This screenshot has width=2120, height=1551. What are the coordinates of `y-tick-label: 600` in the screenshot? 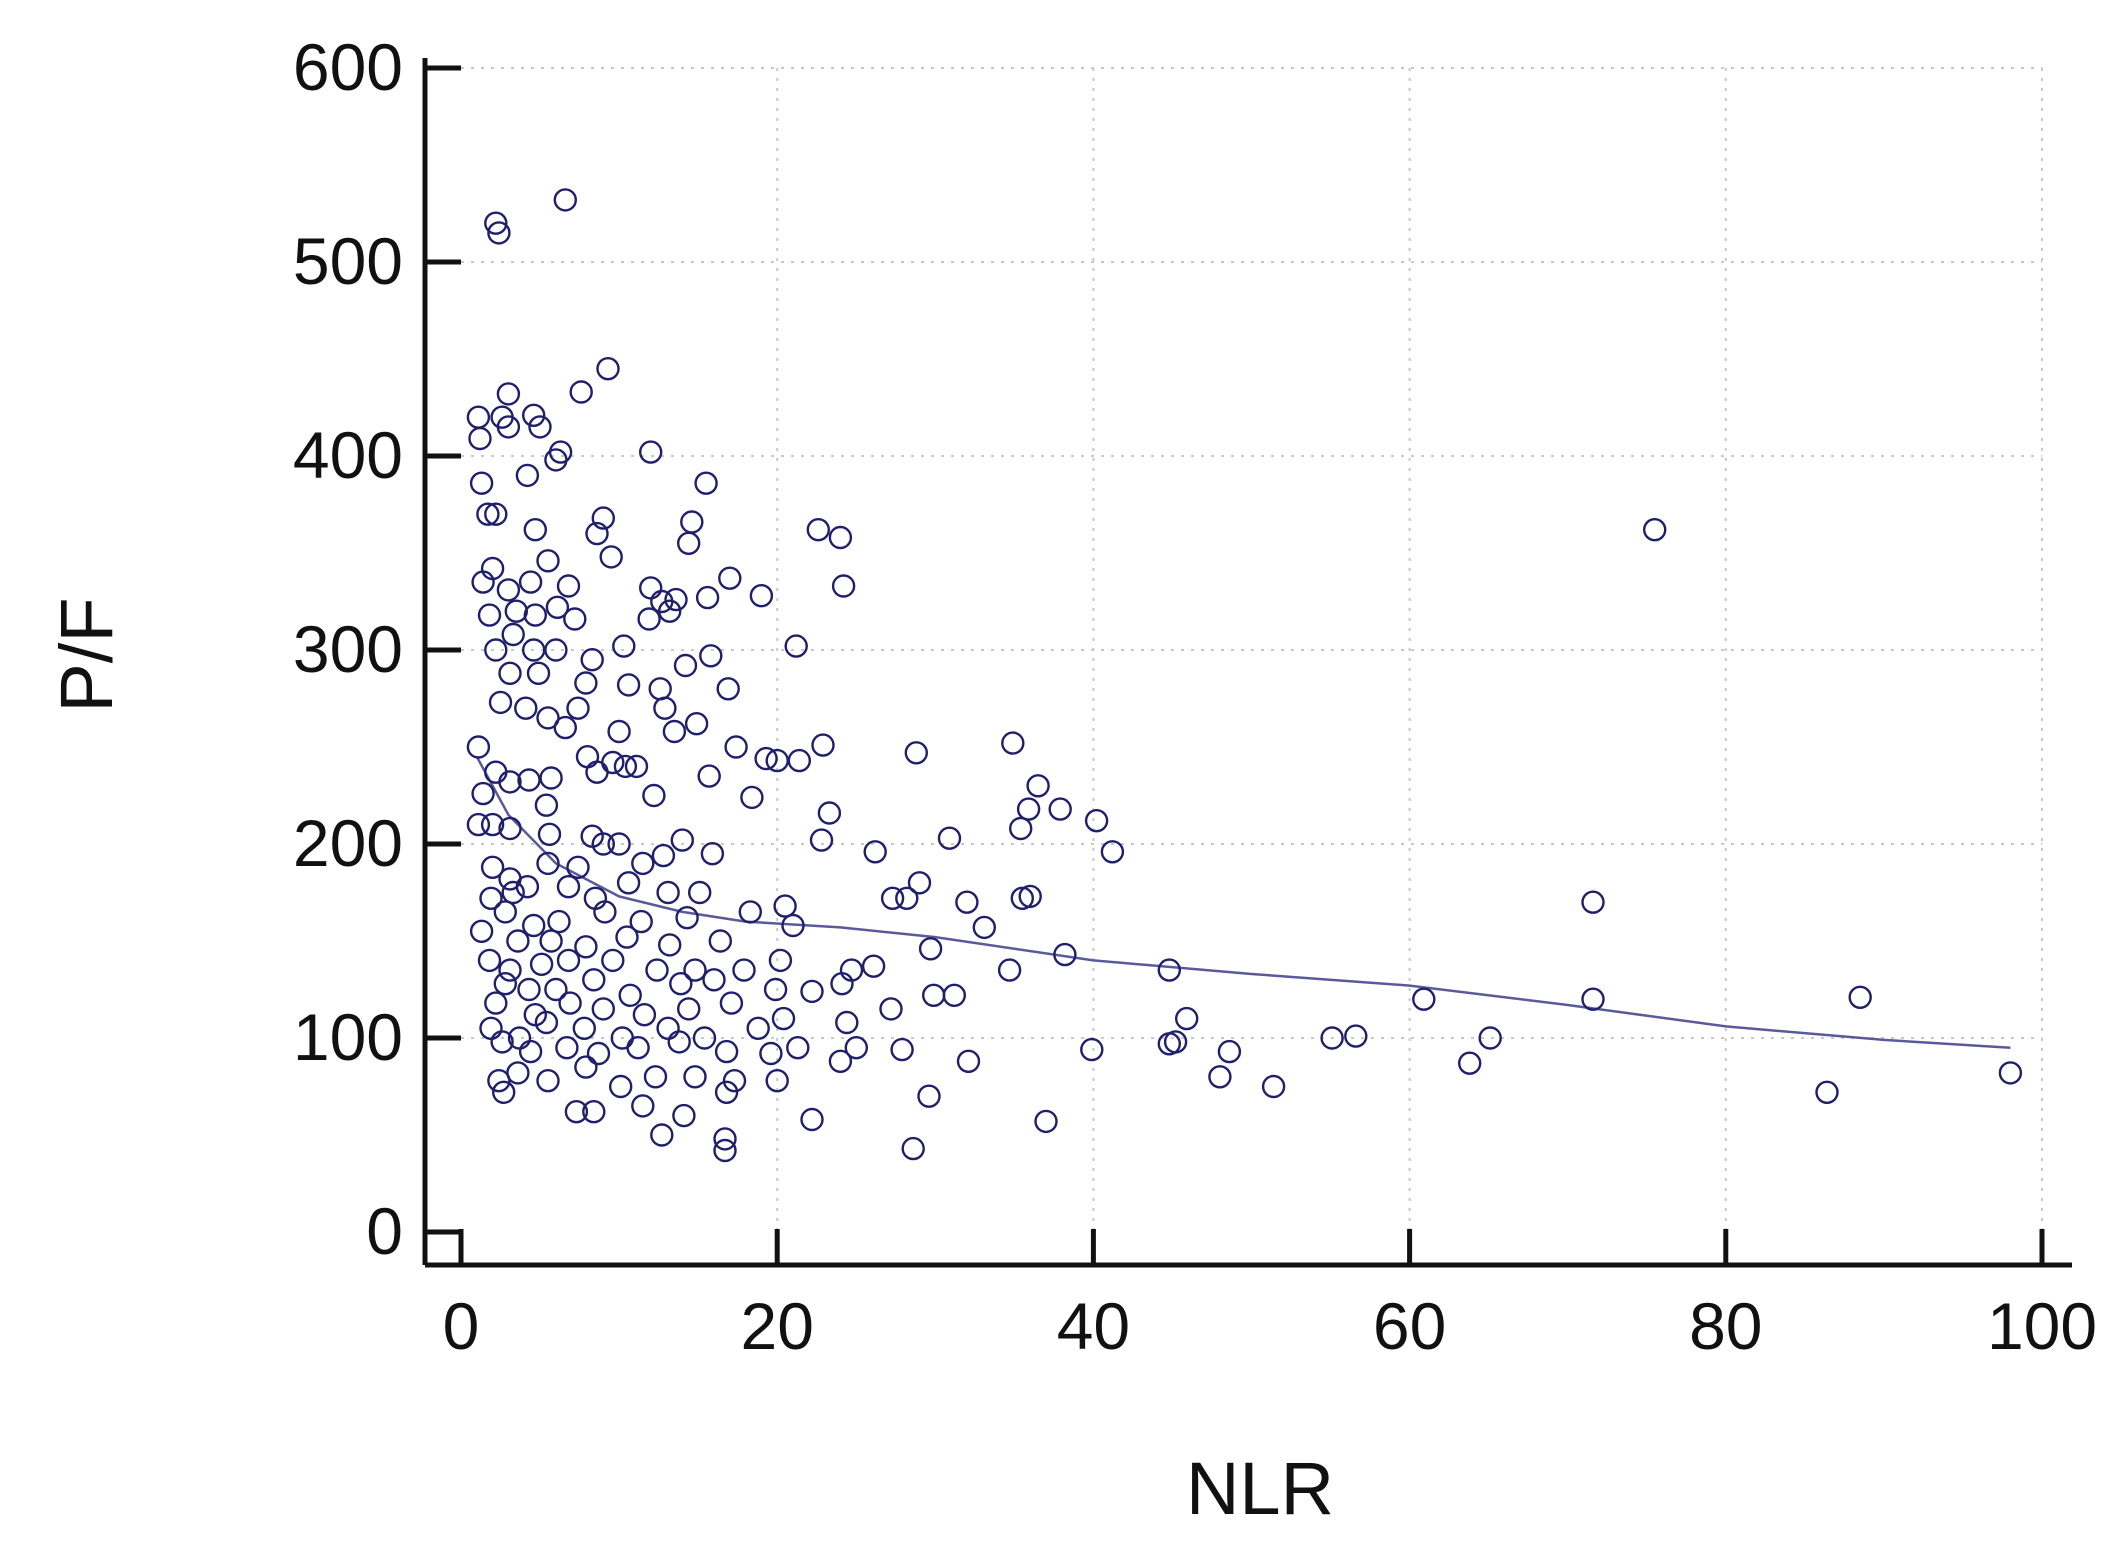 It's located at (348, 67).